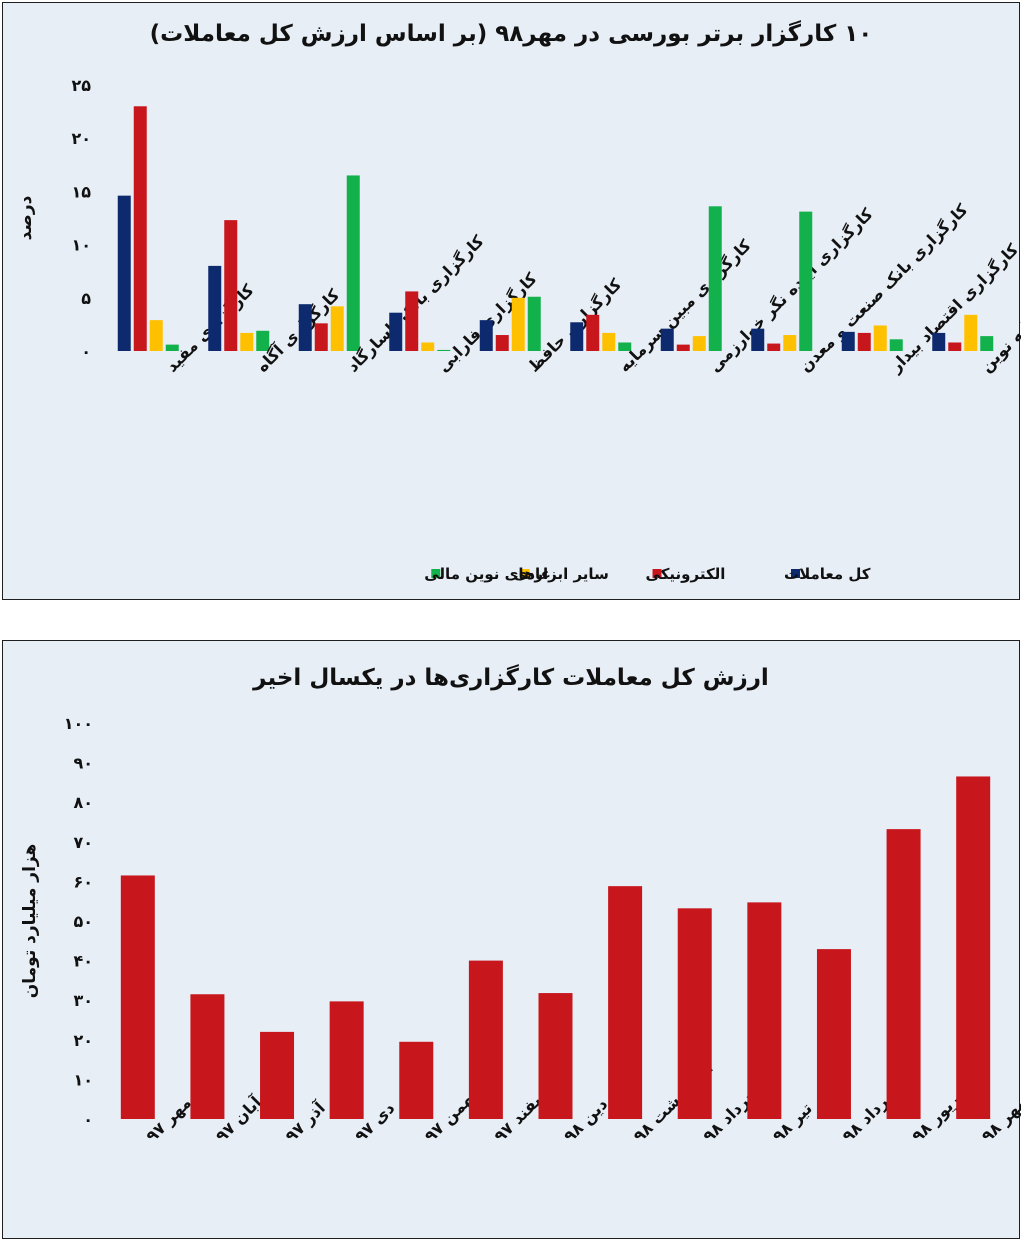  Describe the element at coordinates (827, 574) in the screenshot. I see `legend-label-0: کل معاملات` at that location.